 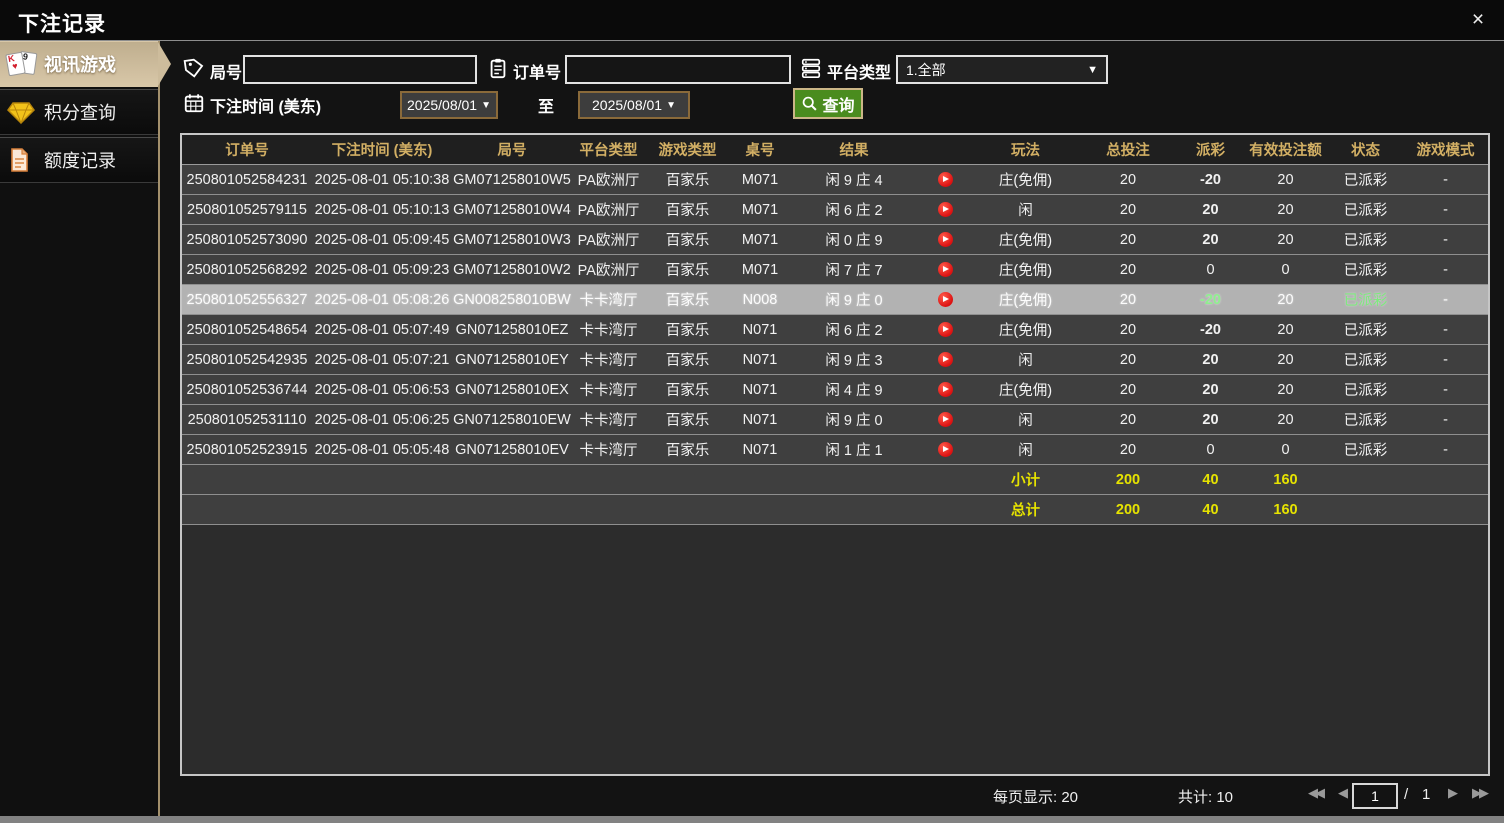 I want to click on cell-time: 2025-08-01 05:10:38, so click(x=382, y=179).